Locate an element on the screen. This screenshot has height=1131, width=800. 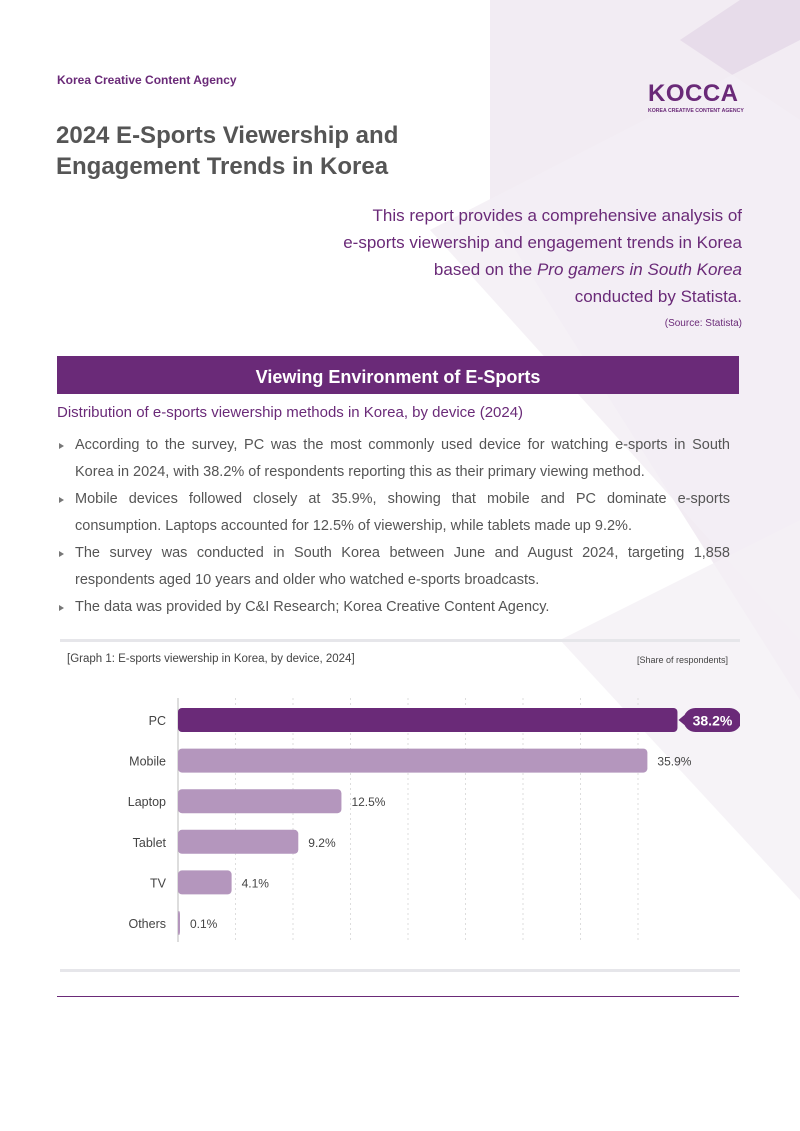
graph-top-divider is located at coordinates (400, 640).